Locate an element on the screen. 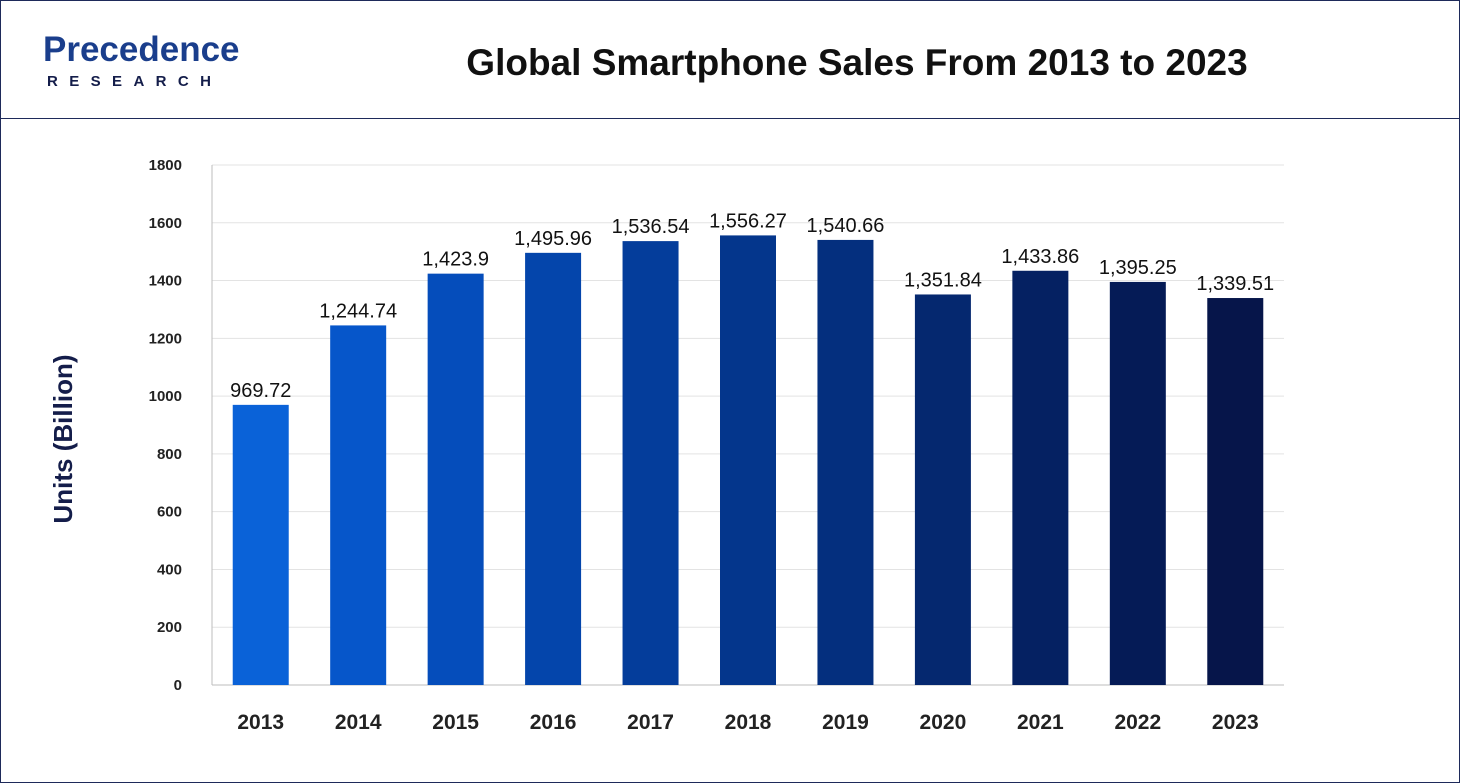  y-tick-label: 400 is located at coordinates (169, 569).